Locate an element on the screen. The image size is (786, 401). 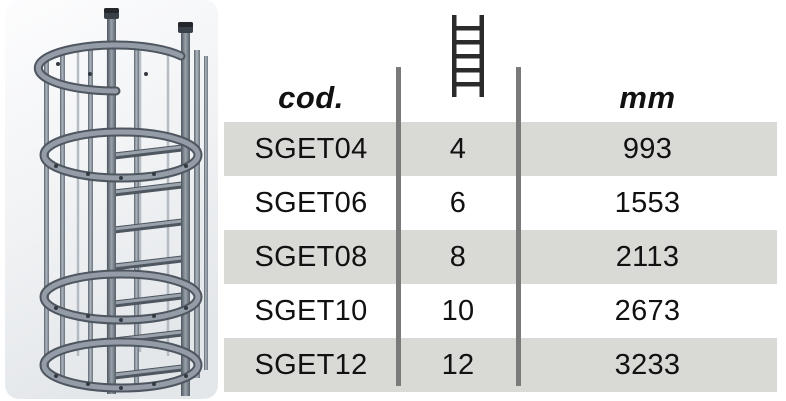
cell-cod: SGET10 is located at coordinates (311, 310).